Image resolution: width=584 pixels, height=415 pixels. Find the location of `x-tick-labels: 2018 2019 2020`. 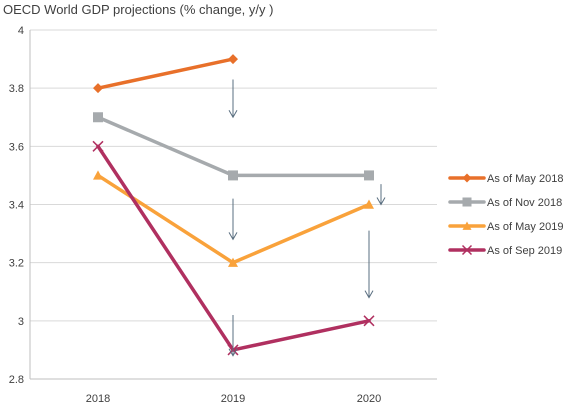

x-tick-labels: 2018 2019 2020 is located at coordinates (233, 399).